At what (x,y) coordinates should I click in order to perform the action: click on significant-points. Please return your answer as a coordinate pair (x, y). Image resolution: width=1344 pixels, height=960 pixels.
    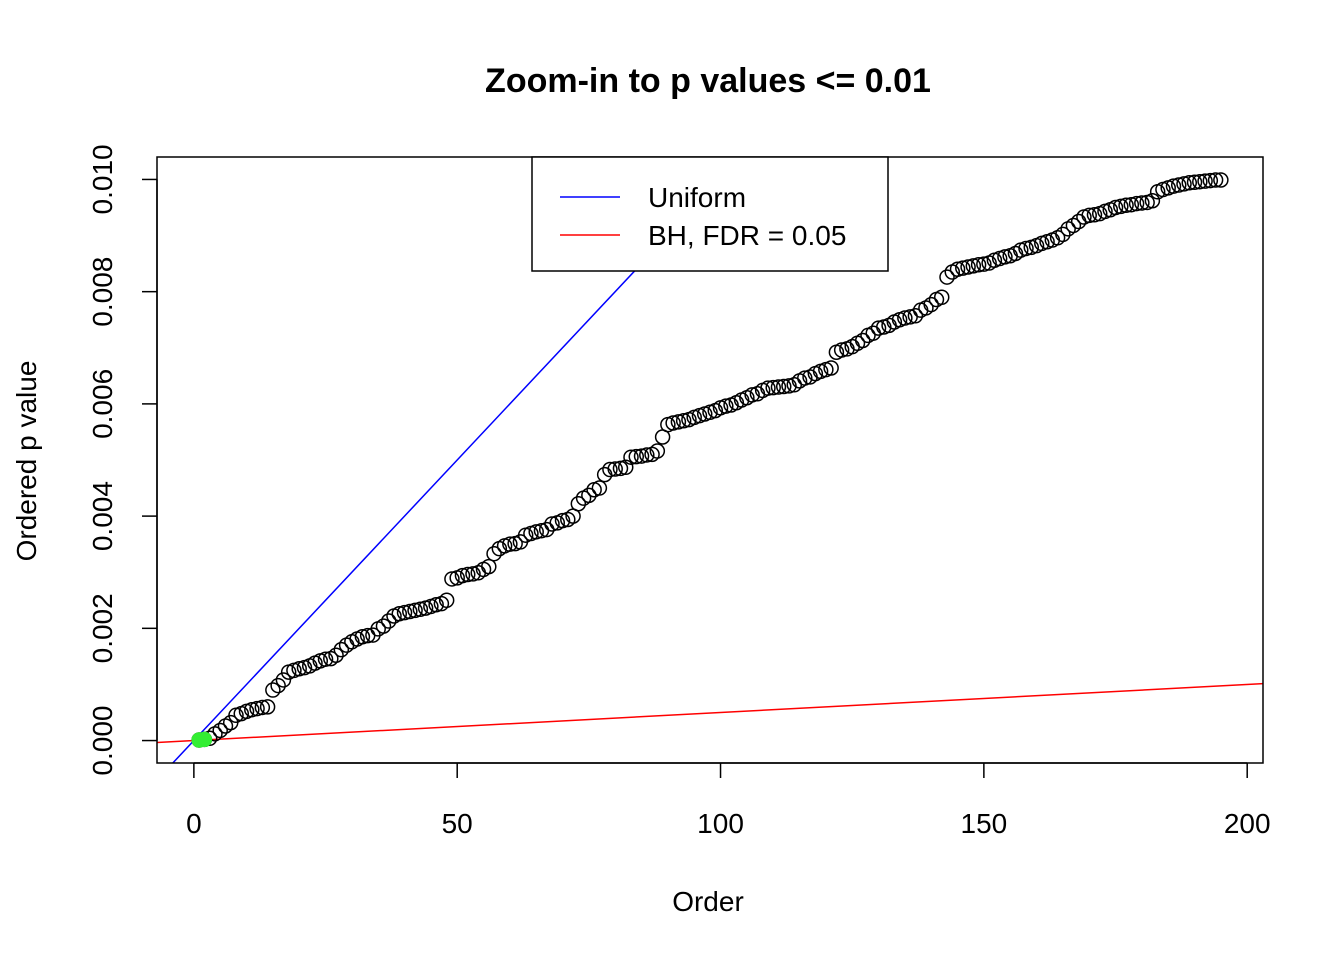
    Looking at the image, I should click on (202, 739).